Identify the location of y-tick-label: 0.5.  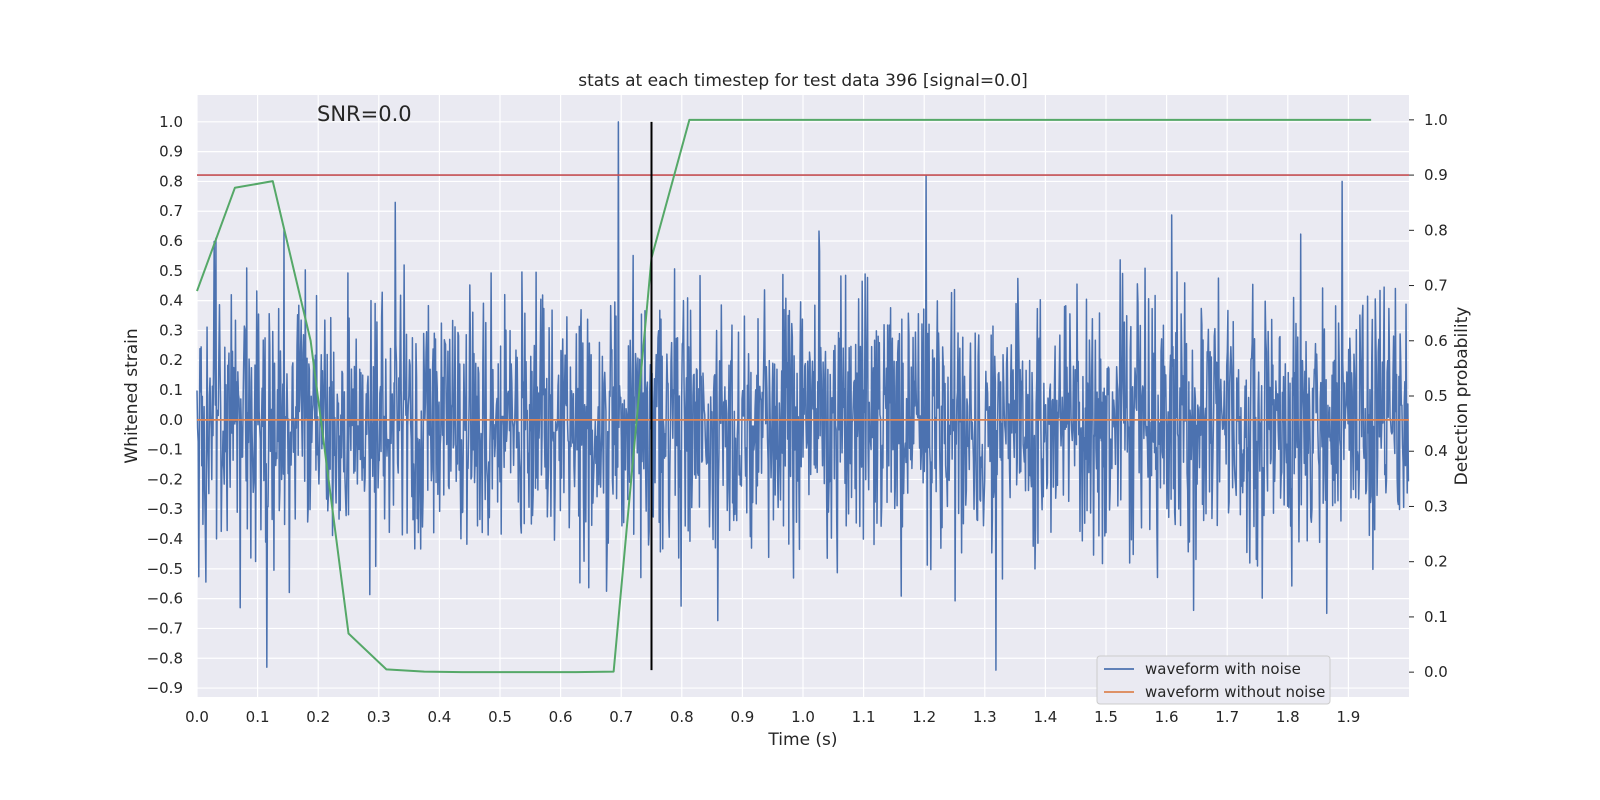
(171, 271).